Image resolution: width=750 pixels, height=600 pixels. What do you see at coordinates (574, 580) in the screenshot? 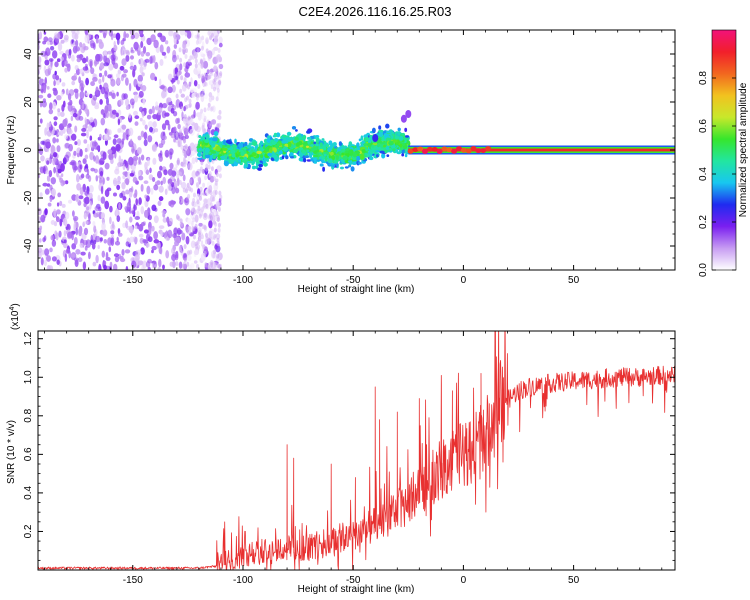
I see `x-tick-label: 50` at bounding box center [574, 580].